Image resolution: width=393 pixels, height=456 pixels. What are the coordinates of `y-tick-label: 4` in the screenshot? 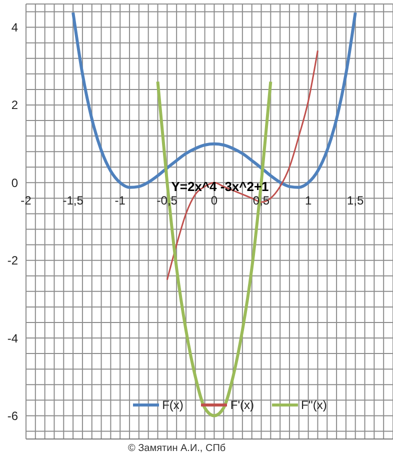 It's located at (14, 27).